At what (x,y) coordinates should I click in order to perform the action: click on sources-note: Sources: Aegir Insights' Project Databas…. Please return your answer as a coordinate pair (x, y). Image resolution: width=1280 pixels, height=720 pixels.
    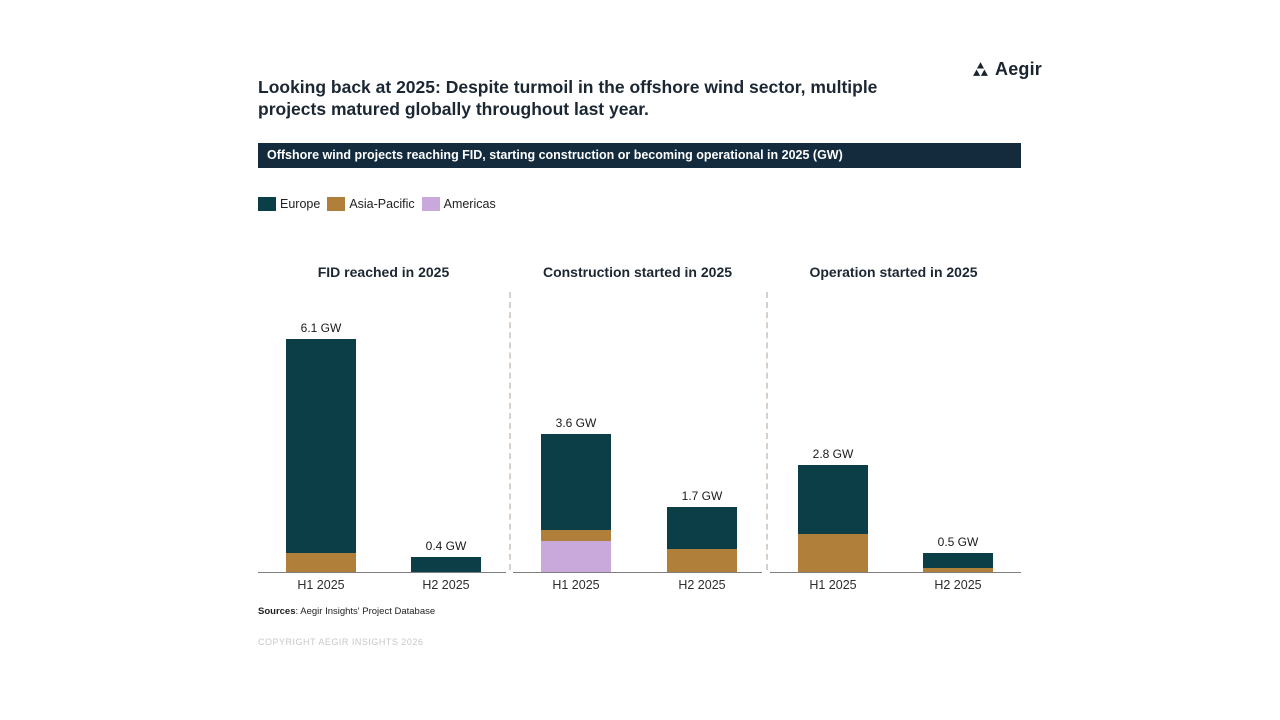
    Looking at the image, I should click on (346, 611).